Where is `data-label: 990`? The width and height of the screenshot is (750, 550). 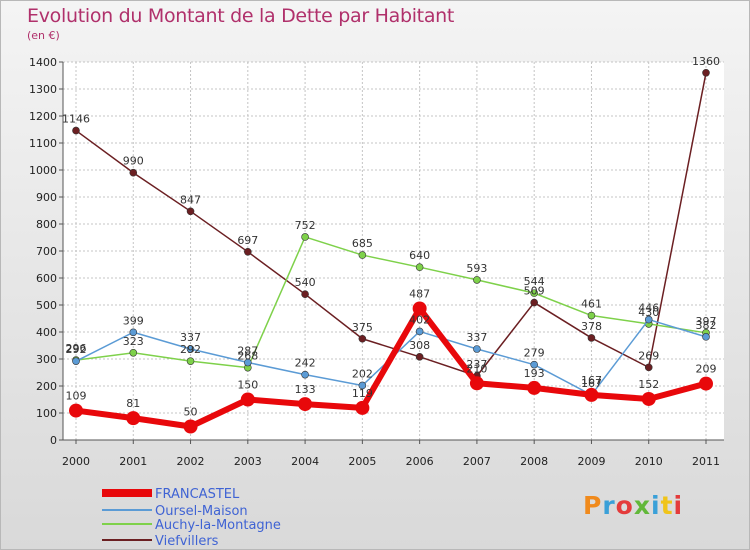
data-label: 990 is located at coordinates (133, 161).